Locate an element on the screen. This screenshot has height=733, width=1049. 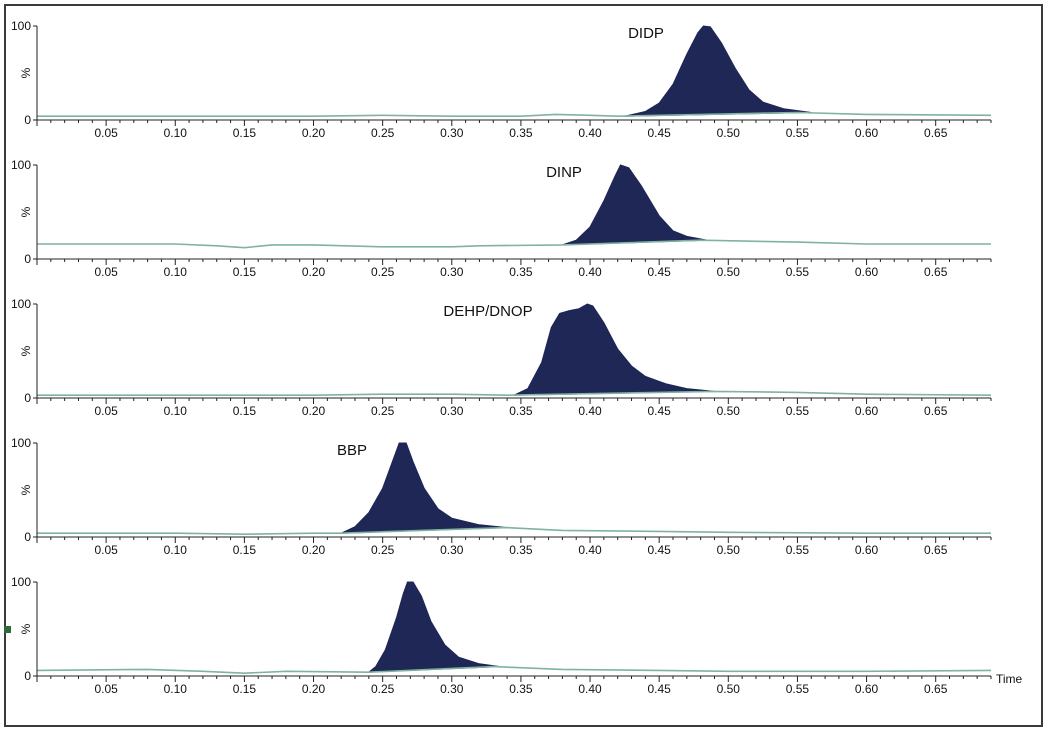
x-tick-label-1-11: 0.60 is located at coordinates (867, 133).